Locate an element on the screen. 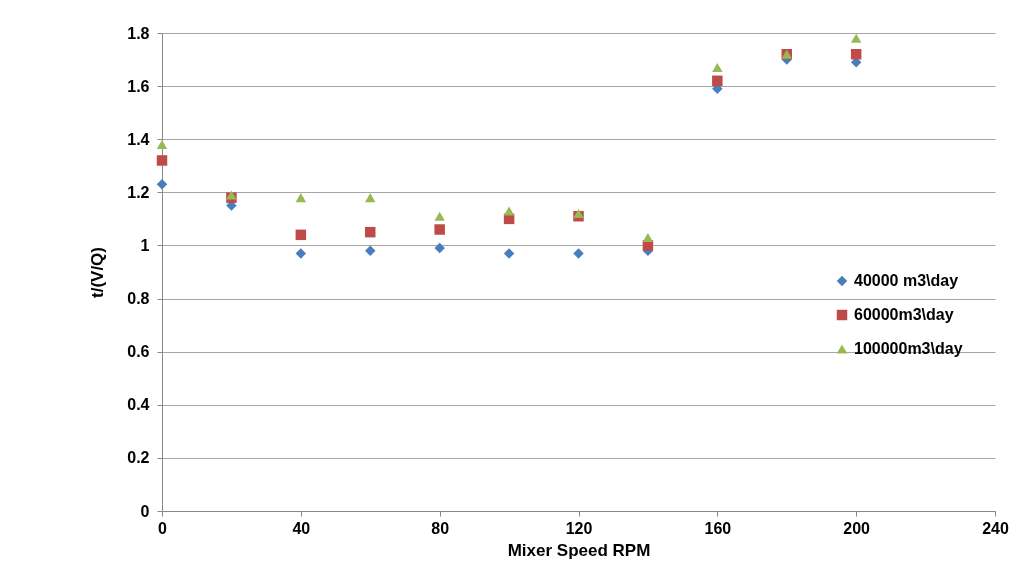 This screenshot has width=1033, height=584. y-tick-label: 1.8 is located at coordinates (138, 33).